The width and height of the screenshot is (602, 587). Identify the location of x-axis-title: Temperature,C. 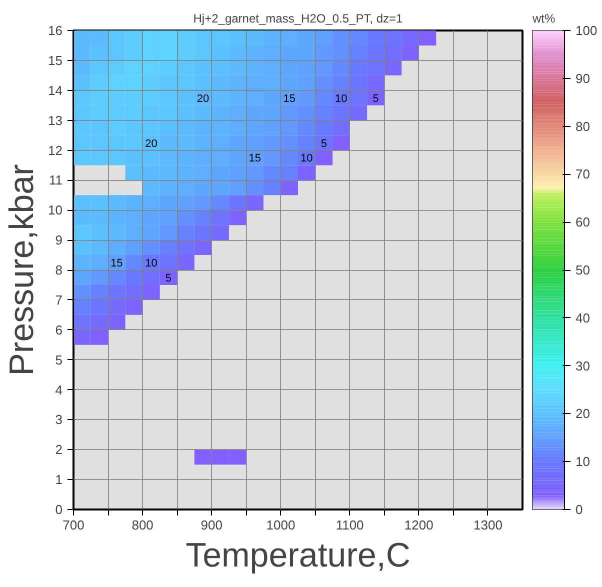
(298, 555).